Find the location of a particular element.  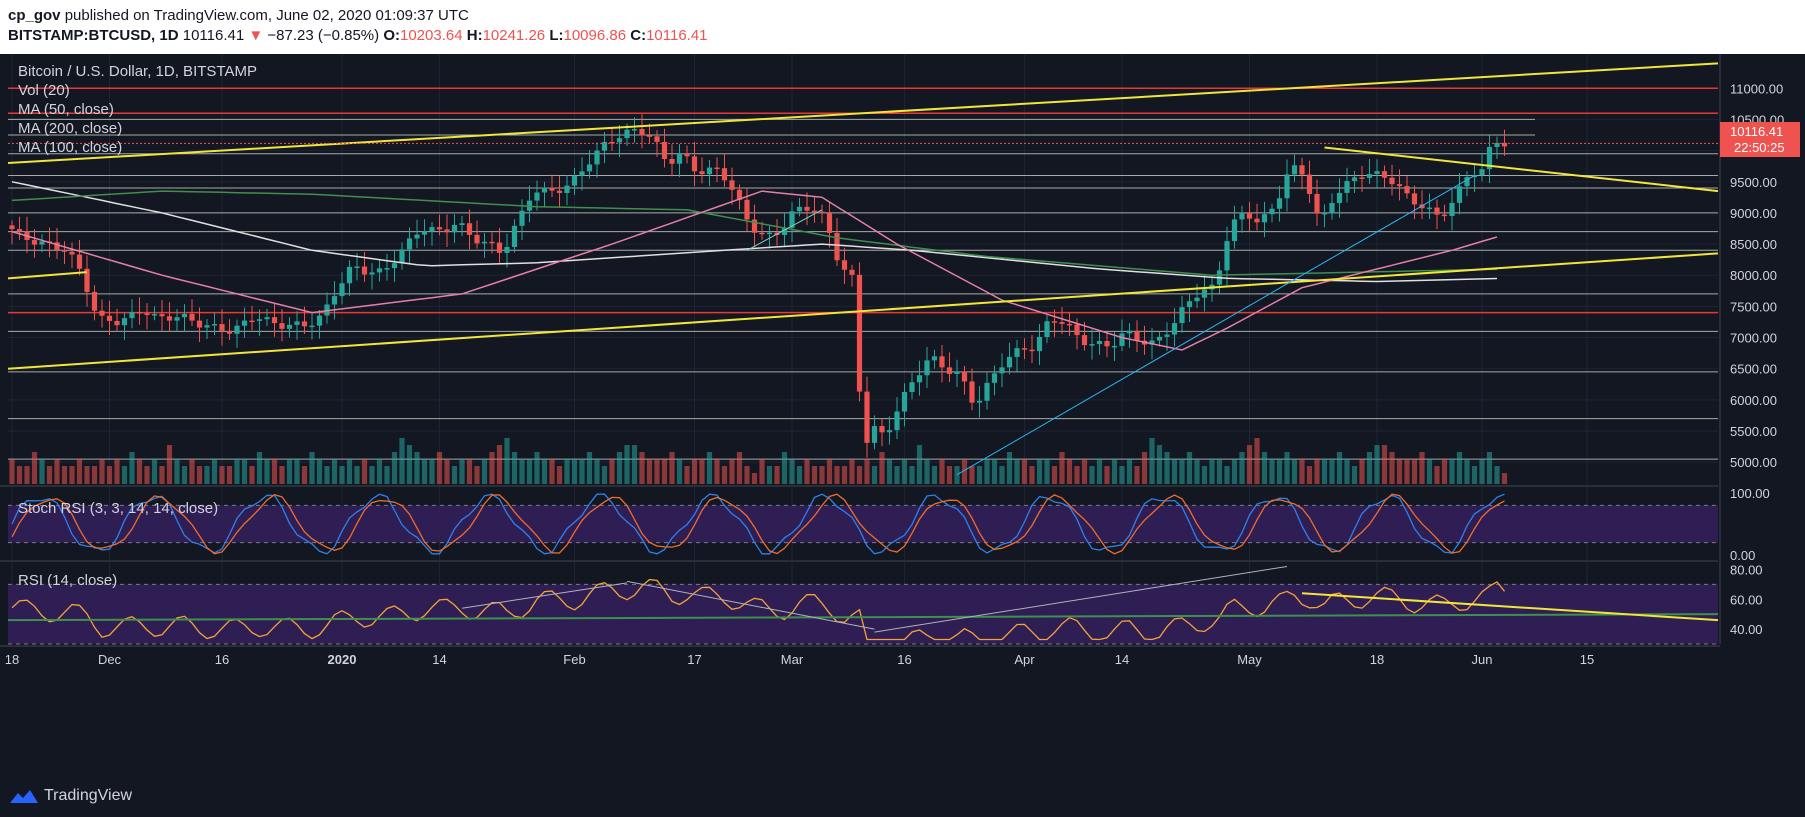

price-change: −87.23 (−0.85%) is located at coordinates (323, 35).